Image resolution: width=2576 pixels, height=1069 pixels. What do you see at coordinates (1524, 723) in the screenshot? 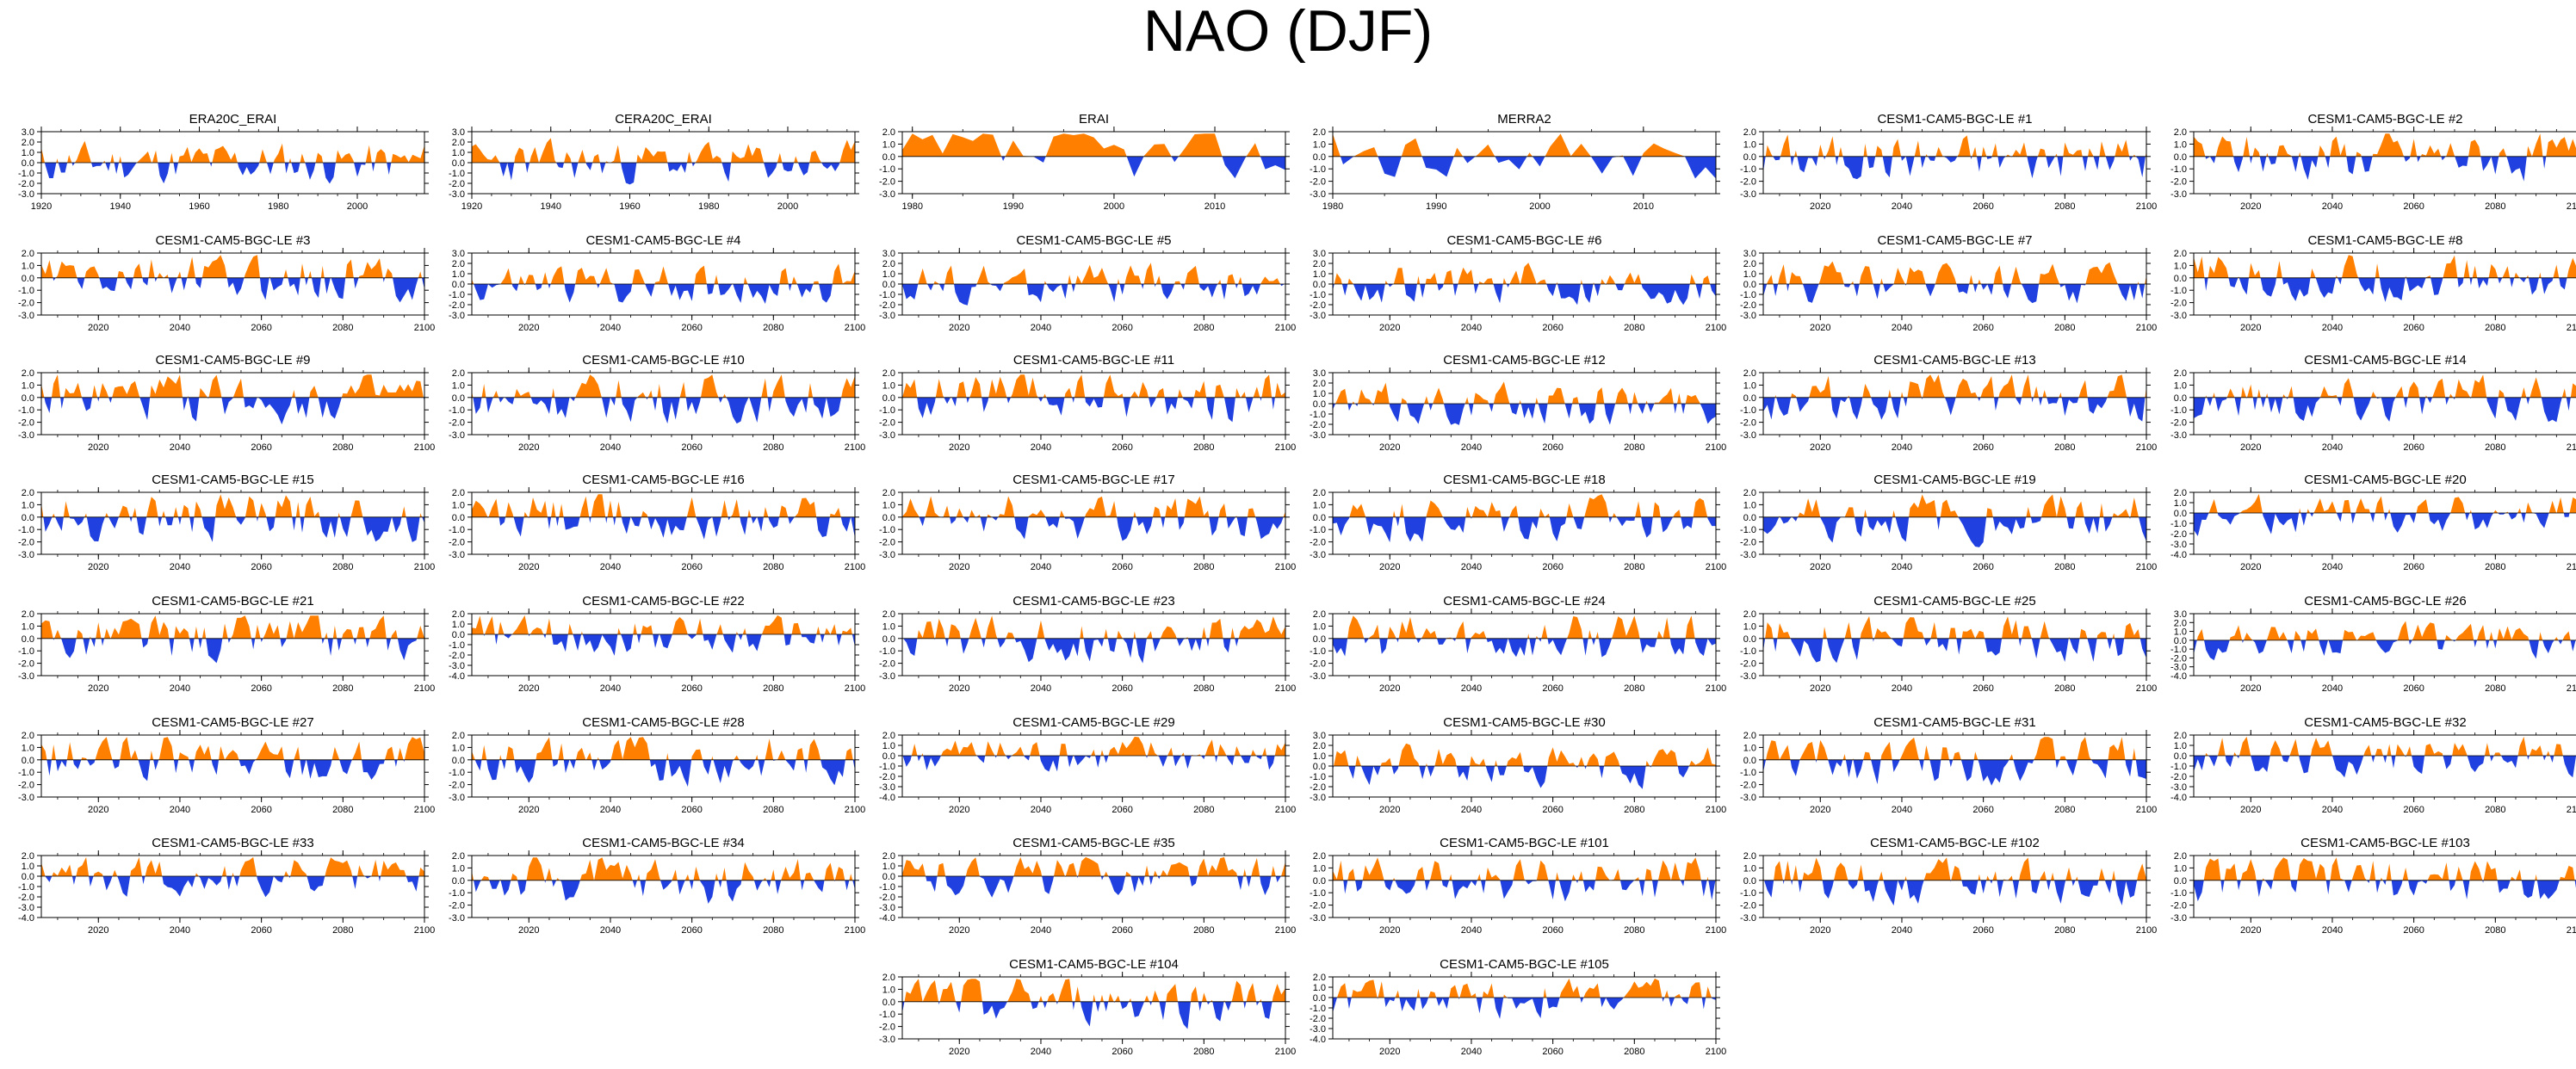
I see `panel-title: CESM1-CAM5-BGC-LE #30` at bounding box center [1524, 723].